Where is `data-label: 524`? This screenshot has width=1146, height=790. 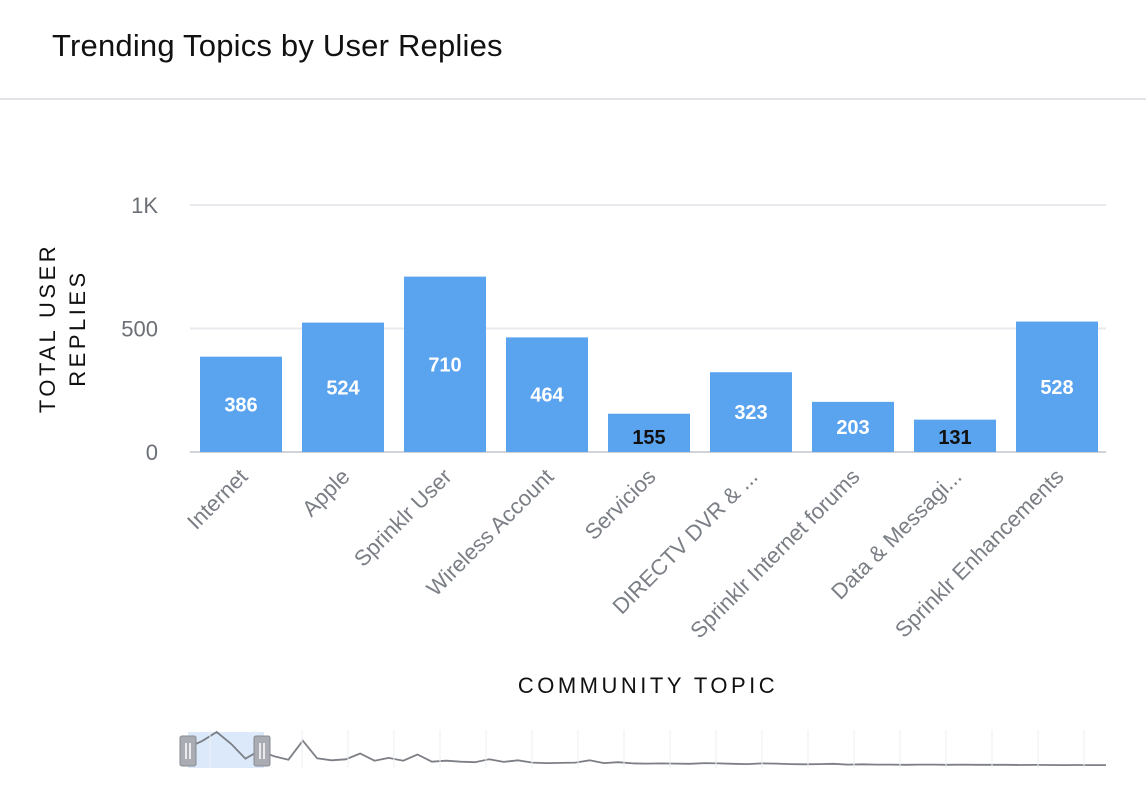 data-label: 524 is located at coordinates (343, 388).